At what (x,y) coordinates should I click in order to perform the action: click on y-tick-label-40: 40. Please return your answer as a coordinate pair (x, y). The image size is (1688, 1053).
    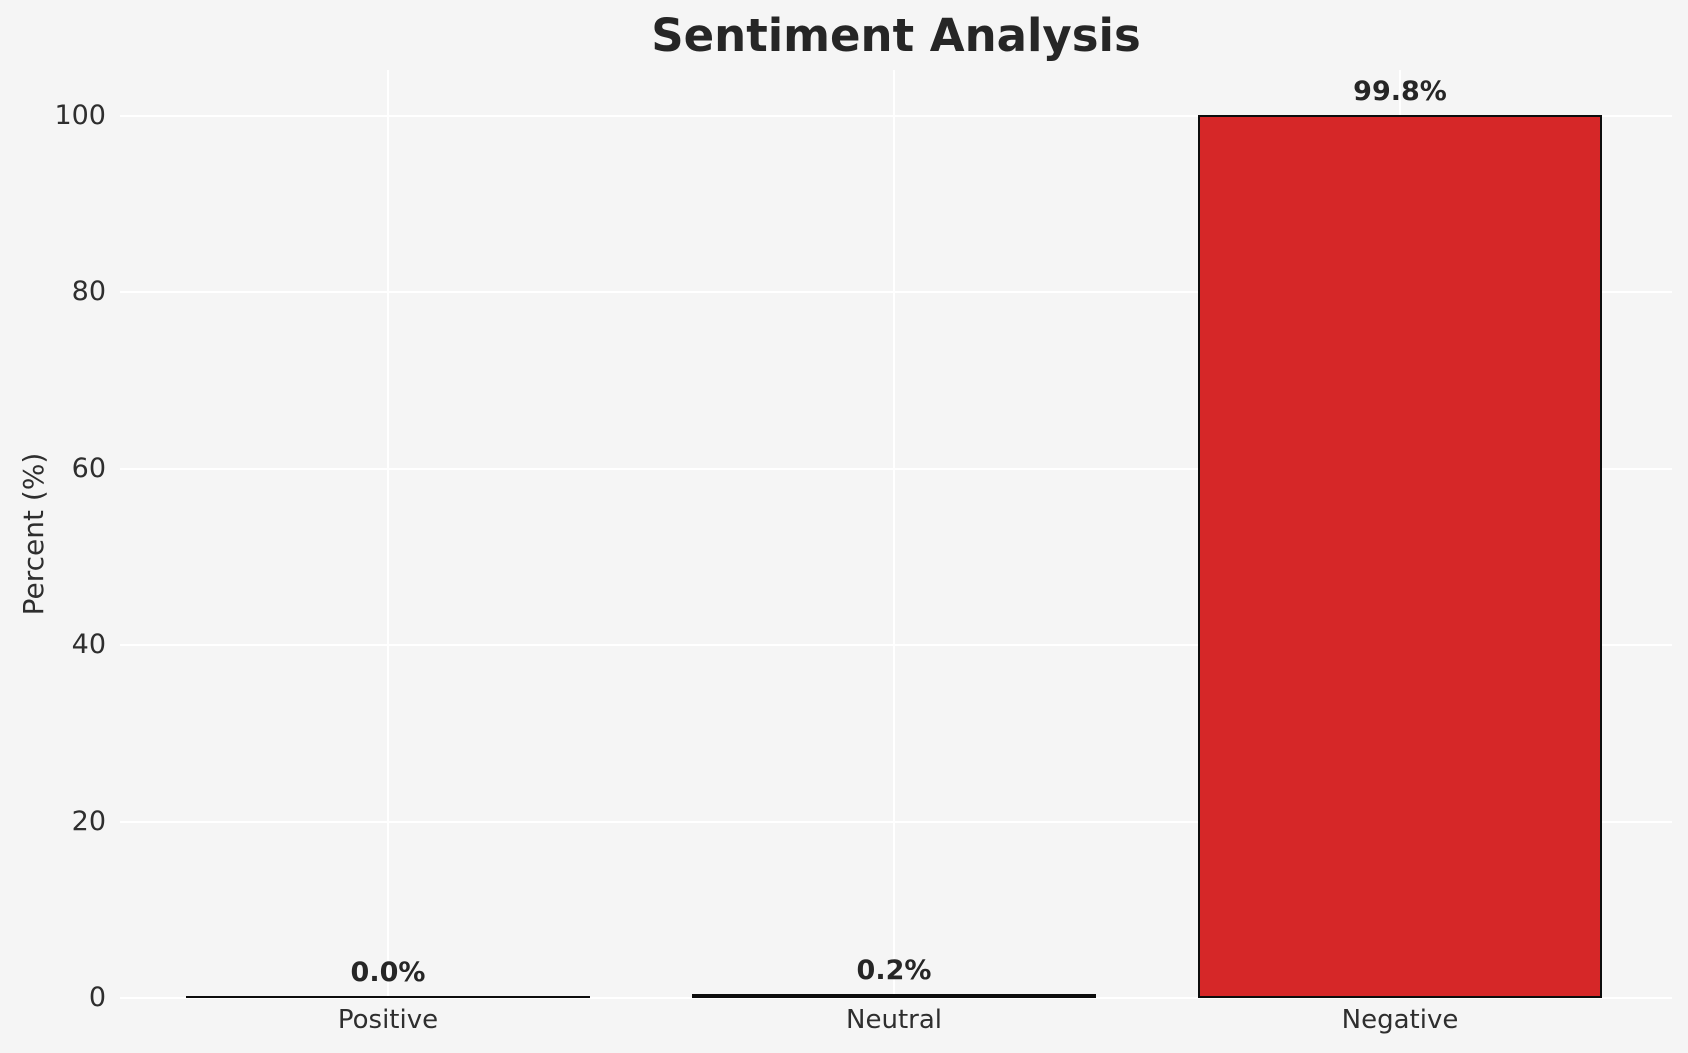
    Looking at the image, I should click on (88, 645).